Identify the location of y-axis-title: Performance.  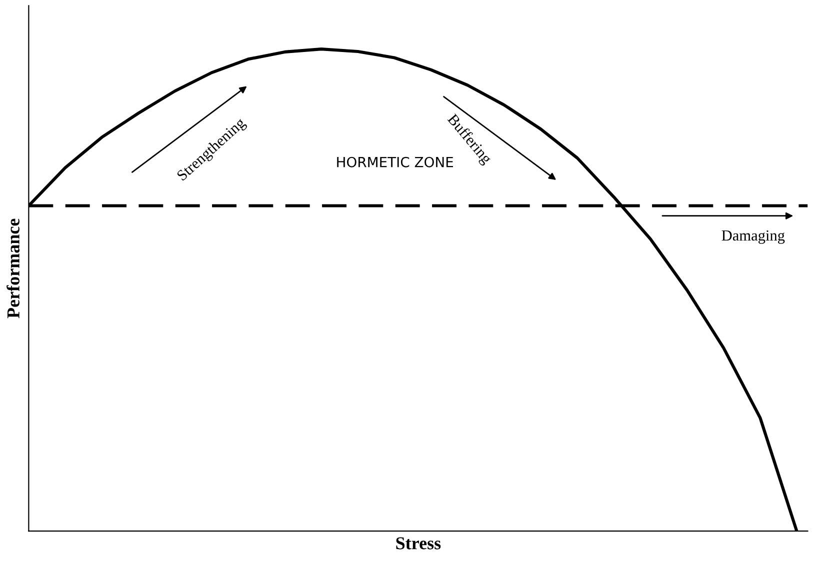
(13, 268).